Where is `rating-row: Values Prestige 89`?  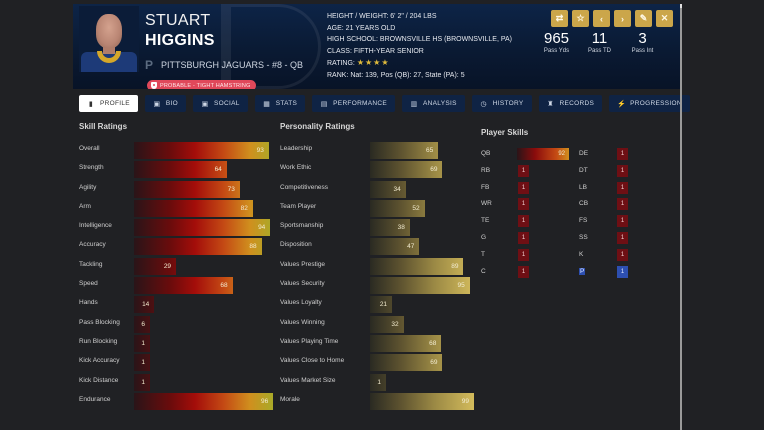
rating-row: Values Prestige 89 is located at coordinates (380, 267).